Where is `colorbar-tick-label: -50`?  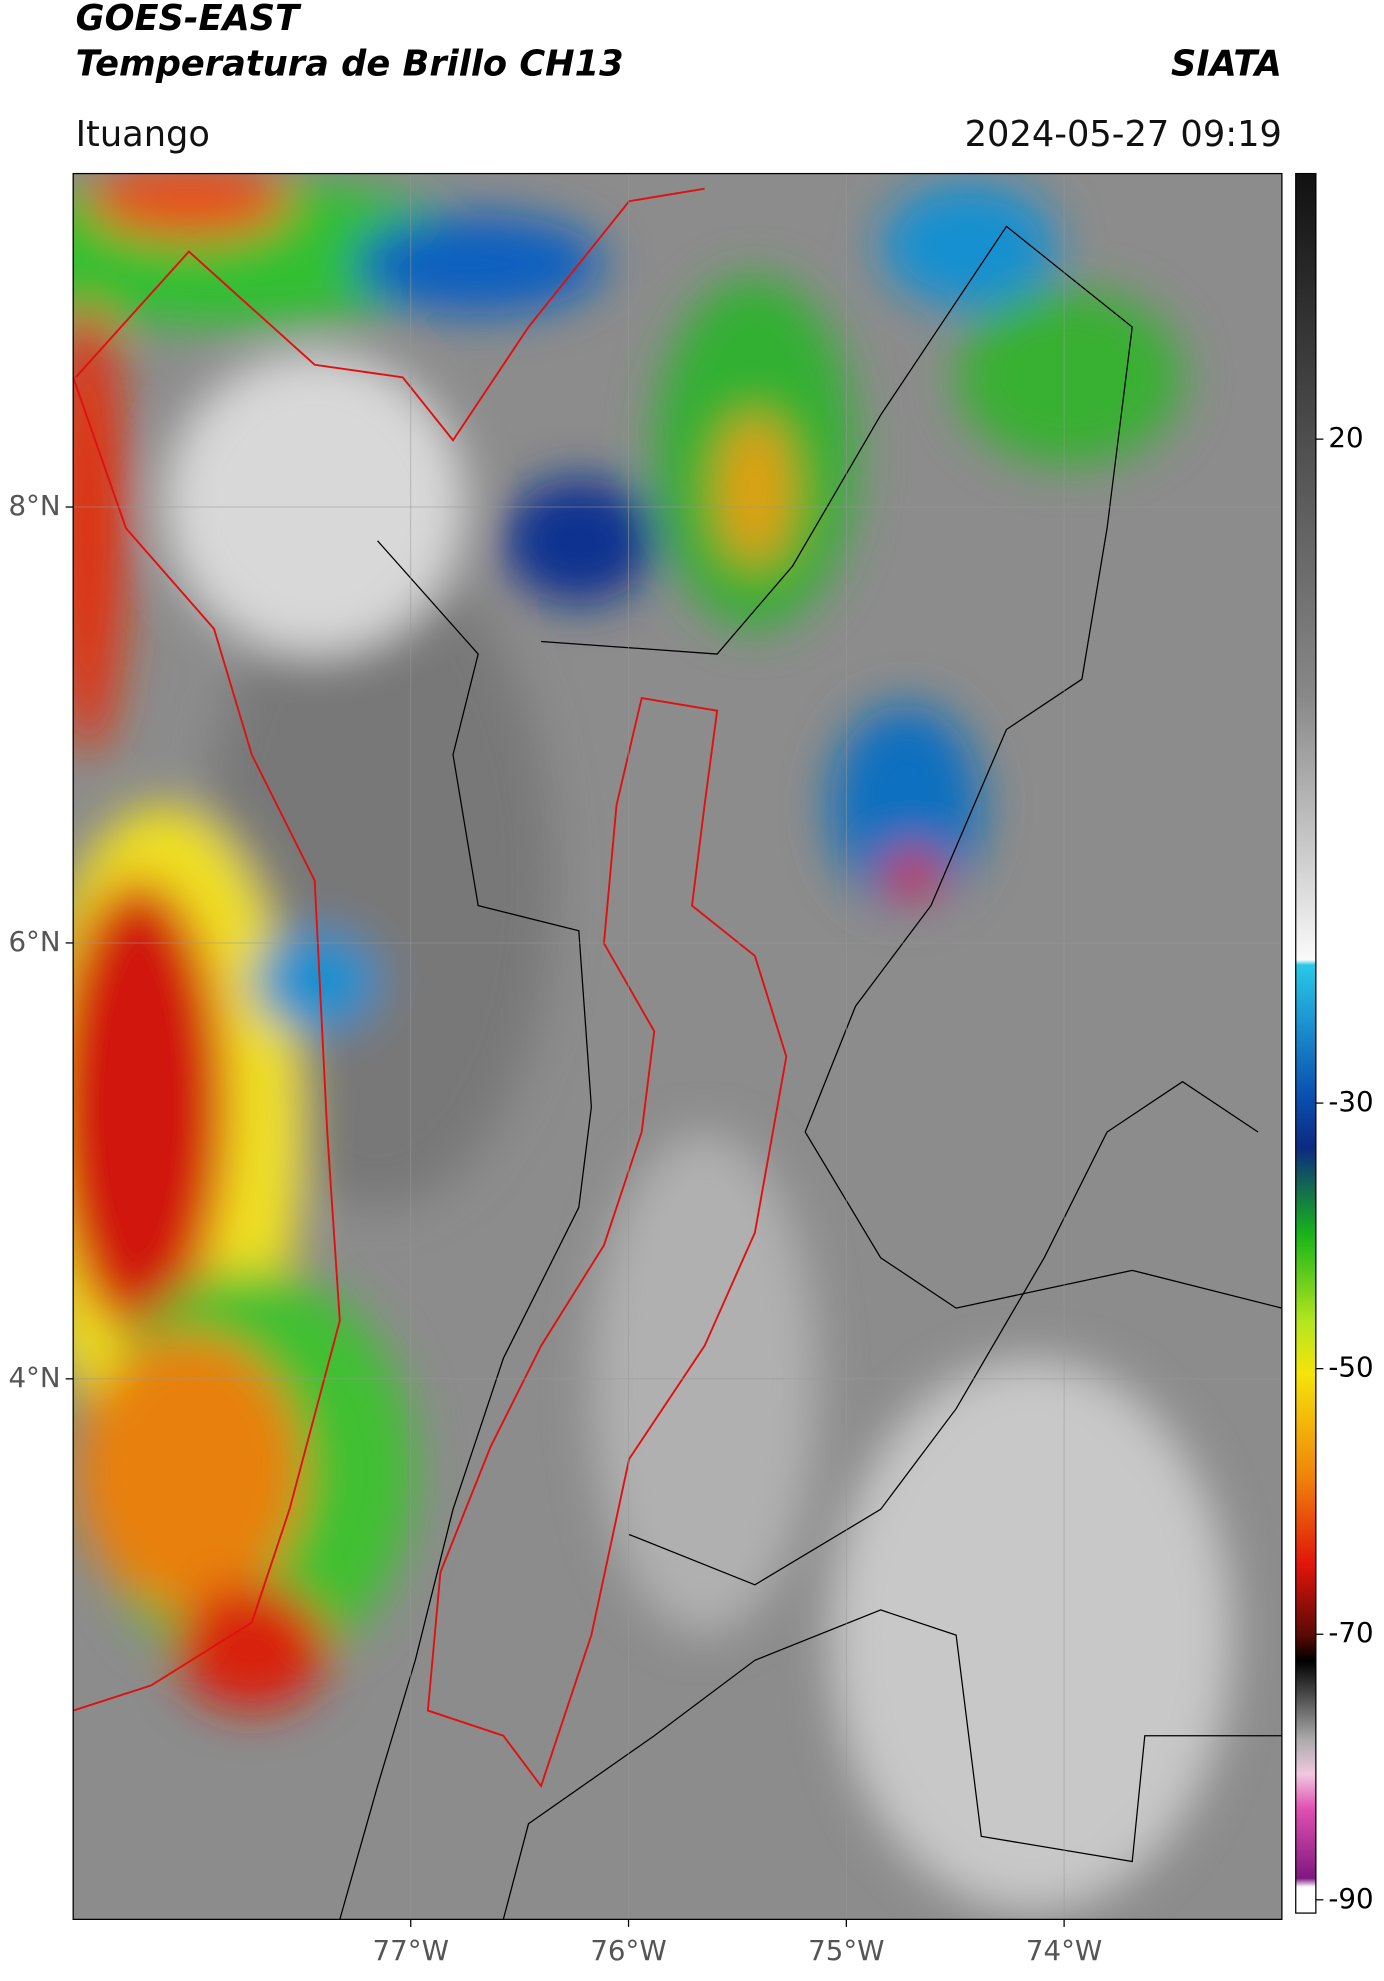 colorbar-tick-label: -50 is located at coordinates (1350, 1367).